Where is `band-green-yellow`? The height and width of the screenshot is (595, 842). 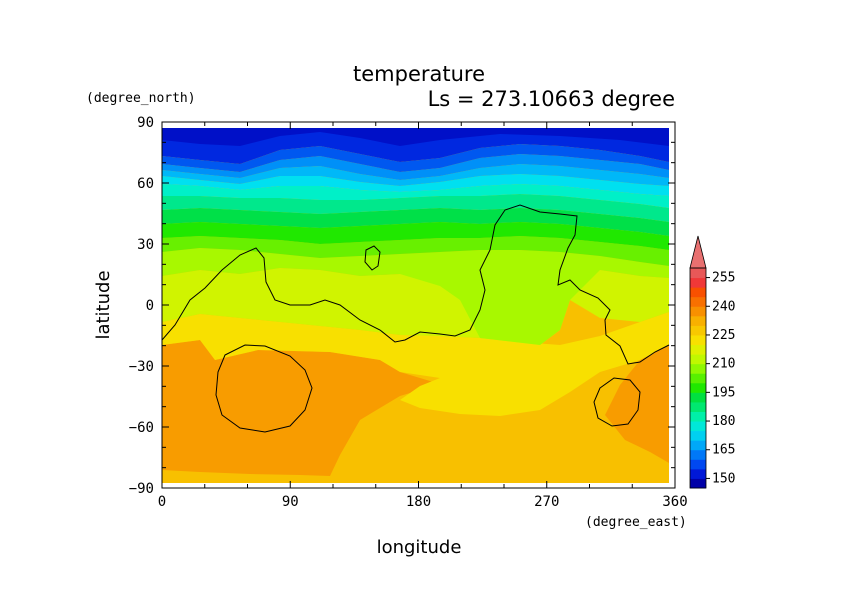 band-green-yellow is located at coordinates (415, 251).